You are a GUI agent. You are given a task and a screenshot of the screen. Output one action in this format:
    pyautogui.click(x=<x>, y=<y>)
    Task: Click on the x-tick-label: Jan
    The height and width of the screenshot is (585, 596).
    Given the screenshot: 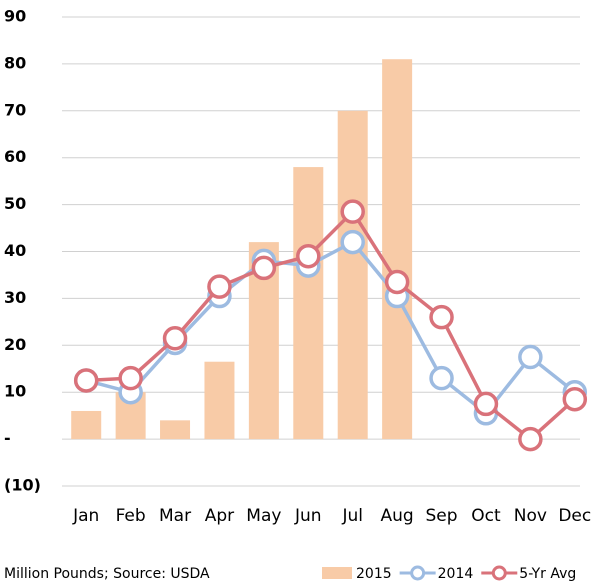 What is the action you would take?
    pyautogui.click(x=85, y=516)
    